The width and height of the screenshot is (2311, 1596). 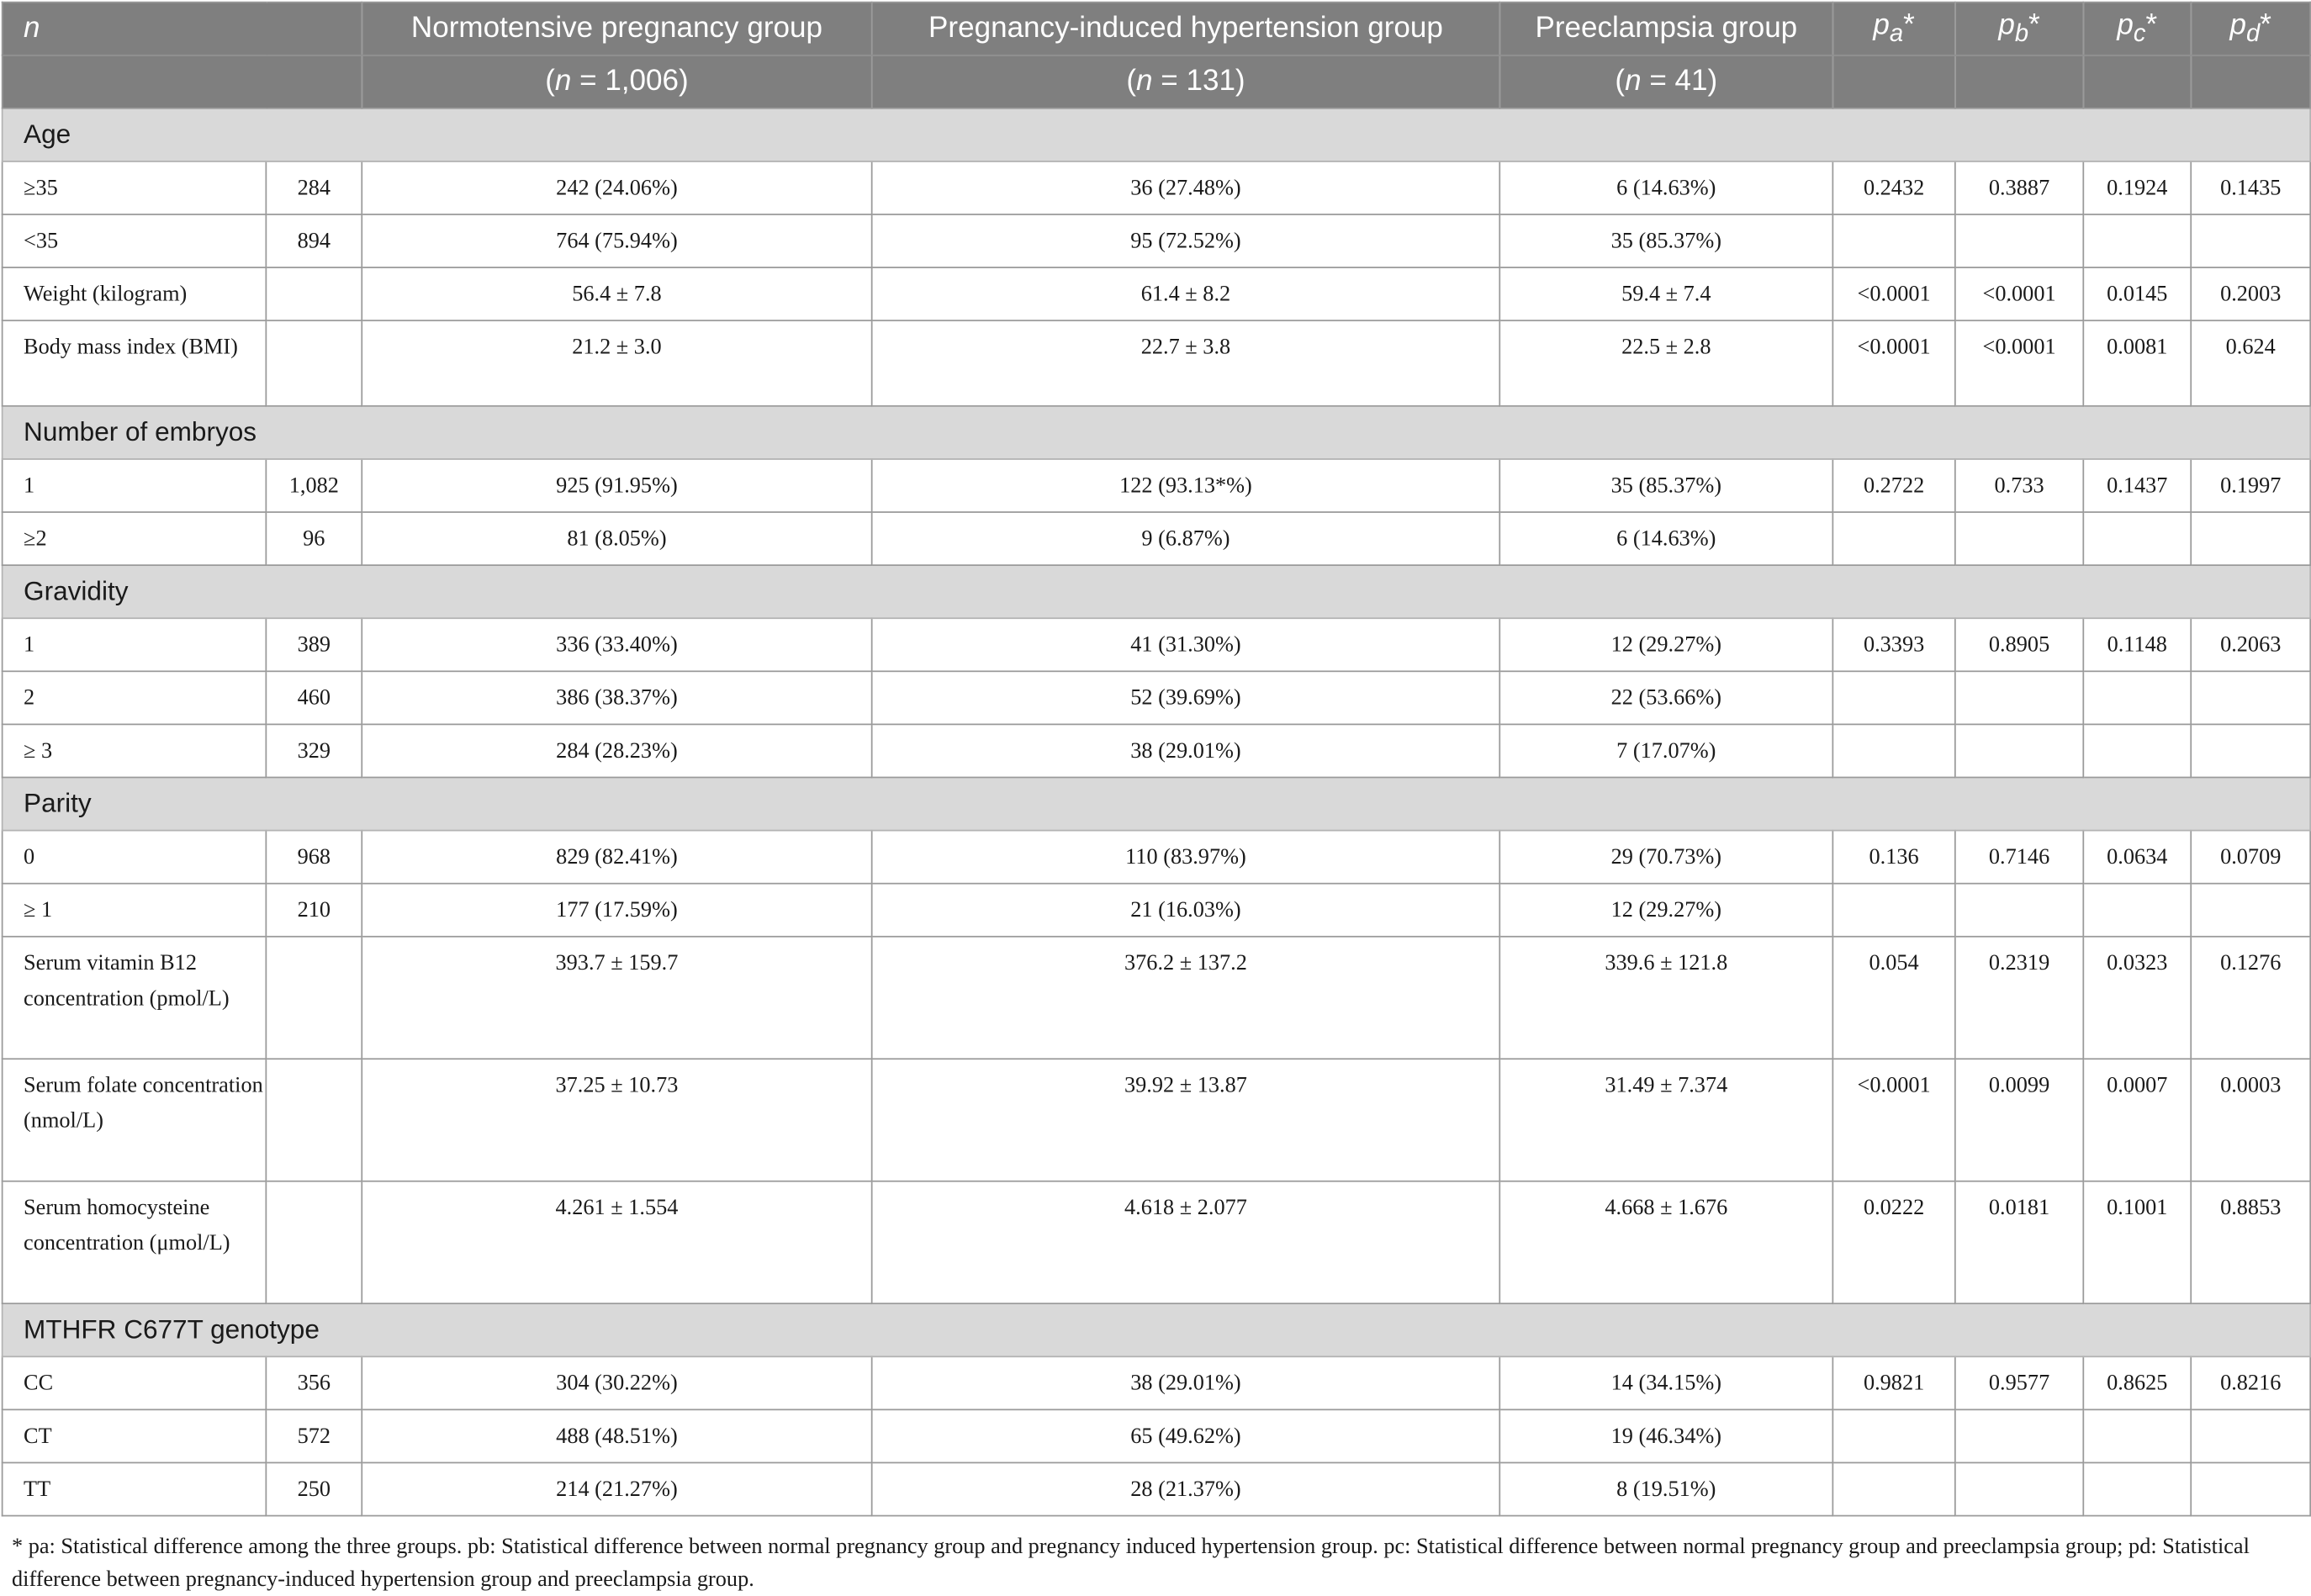 I want to click on row-label: Body mass index (BMI), so click(x=134, y=363).